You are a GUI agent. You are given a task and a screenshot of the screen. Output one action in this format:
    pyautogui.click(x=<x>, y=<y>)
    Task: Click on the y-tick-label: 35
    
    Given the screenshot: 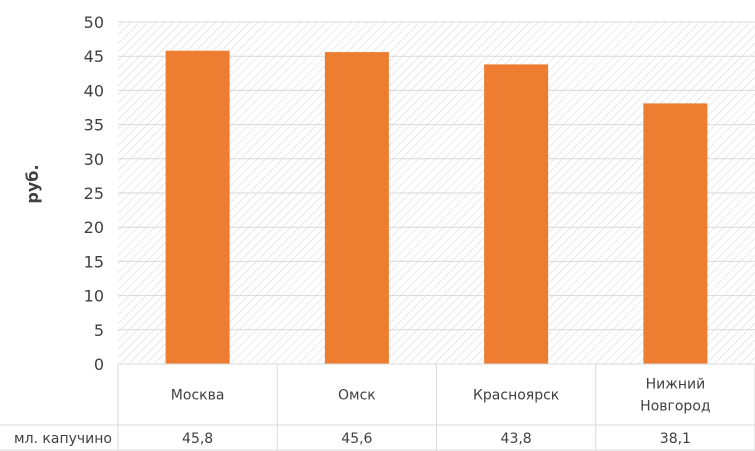 What is the action you would take?
    pyautogui.click(x=94, y=125)
    